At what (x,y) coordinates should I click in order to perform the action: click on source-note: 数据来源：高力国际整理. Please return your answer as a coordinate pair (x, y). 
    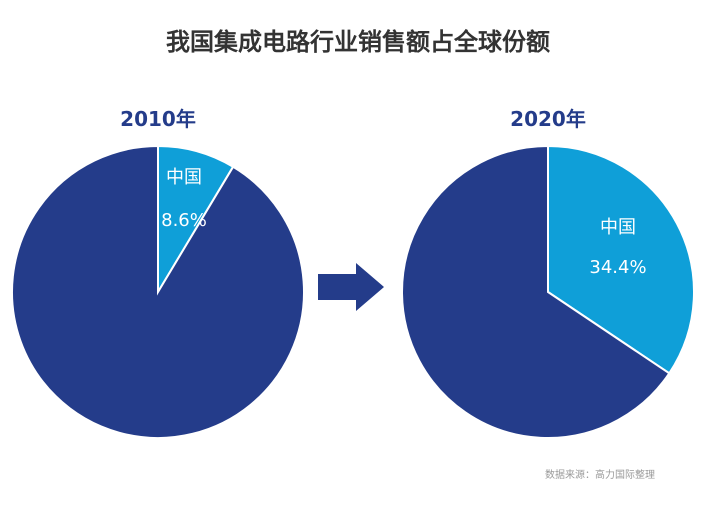
    Looking at the image, I should click on (600, 474).